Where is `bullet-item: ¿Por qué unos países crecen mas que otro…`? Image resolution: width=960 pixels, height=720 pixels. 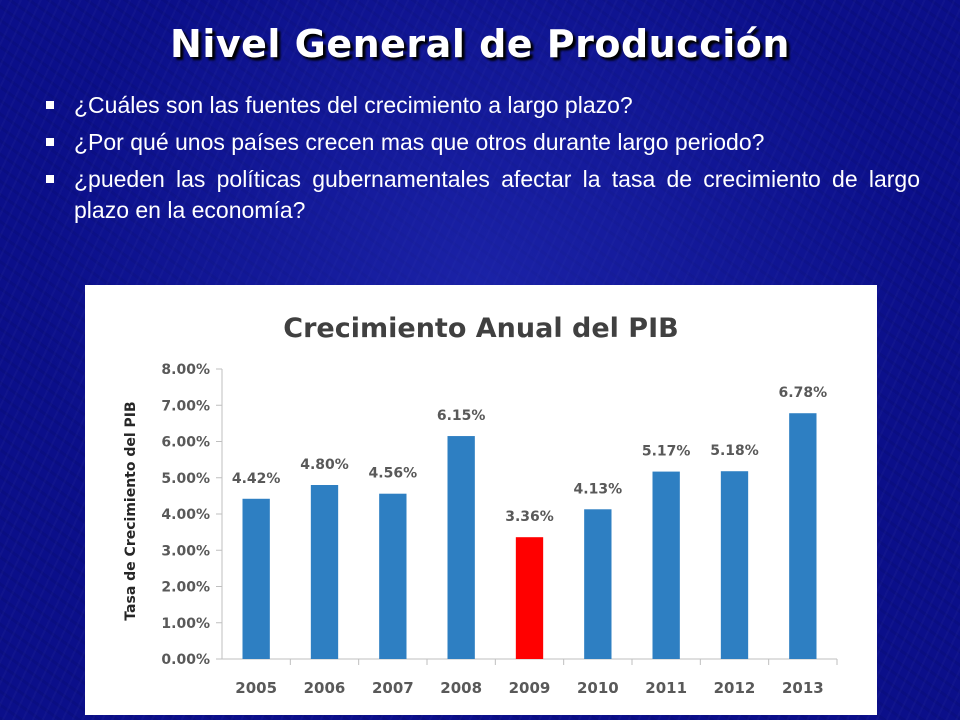 bullet-item: ¿Por qué unos países crecen mas que otro… is located at coordinates (482, 142).